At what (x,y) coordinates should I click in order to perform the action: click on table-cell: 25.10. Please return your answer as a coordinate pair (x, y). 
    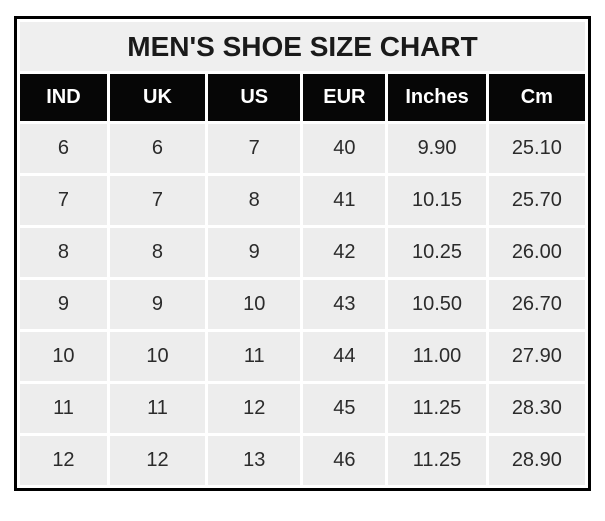
    Looking at the image, I should click on (536, 148).